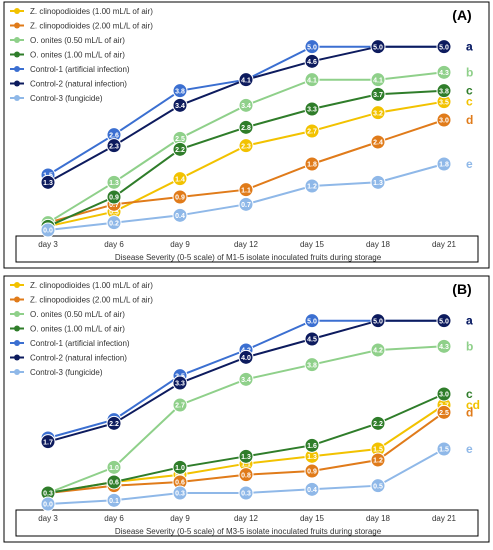  I want to click on data-label: 1.1, so click(246, 190).